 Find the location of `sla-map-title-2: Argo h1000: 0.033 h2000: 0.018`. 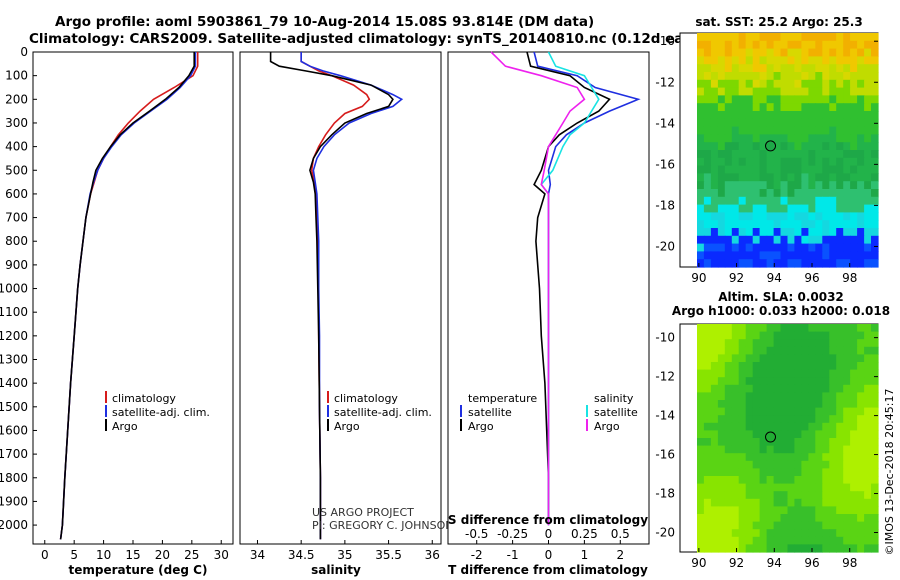

sla-map-title-2: Argo h1000: 0.033 h2000: 0.018 is located at coordinates (781, 311).